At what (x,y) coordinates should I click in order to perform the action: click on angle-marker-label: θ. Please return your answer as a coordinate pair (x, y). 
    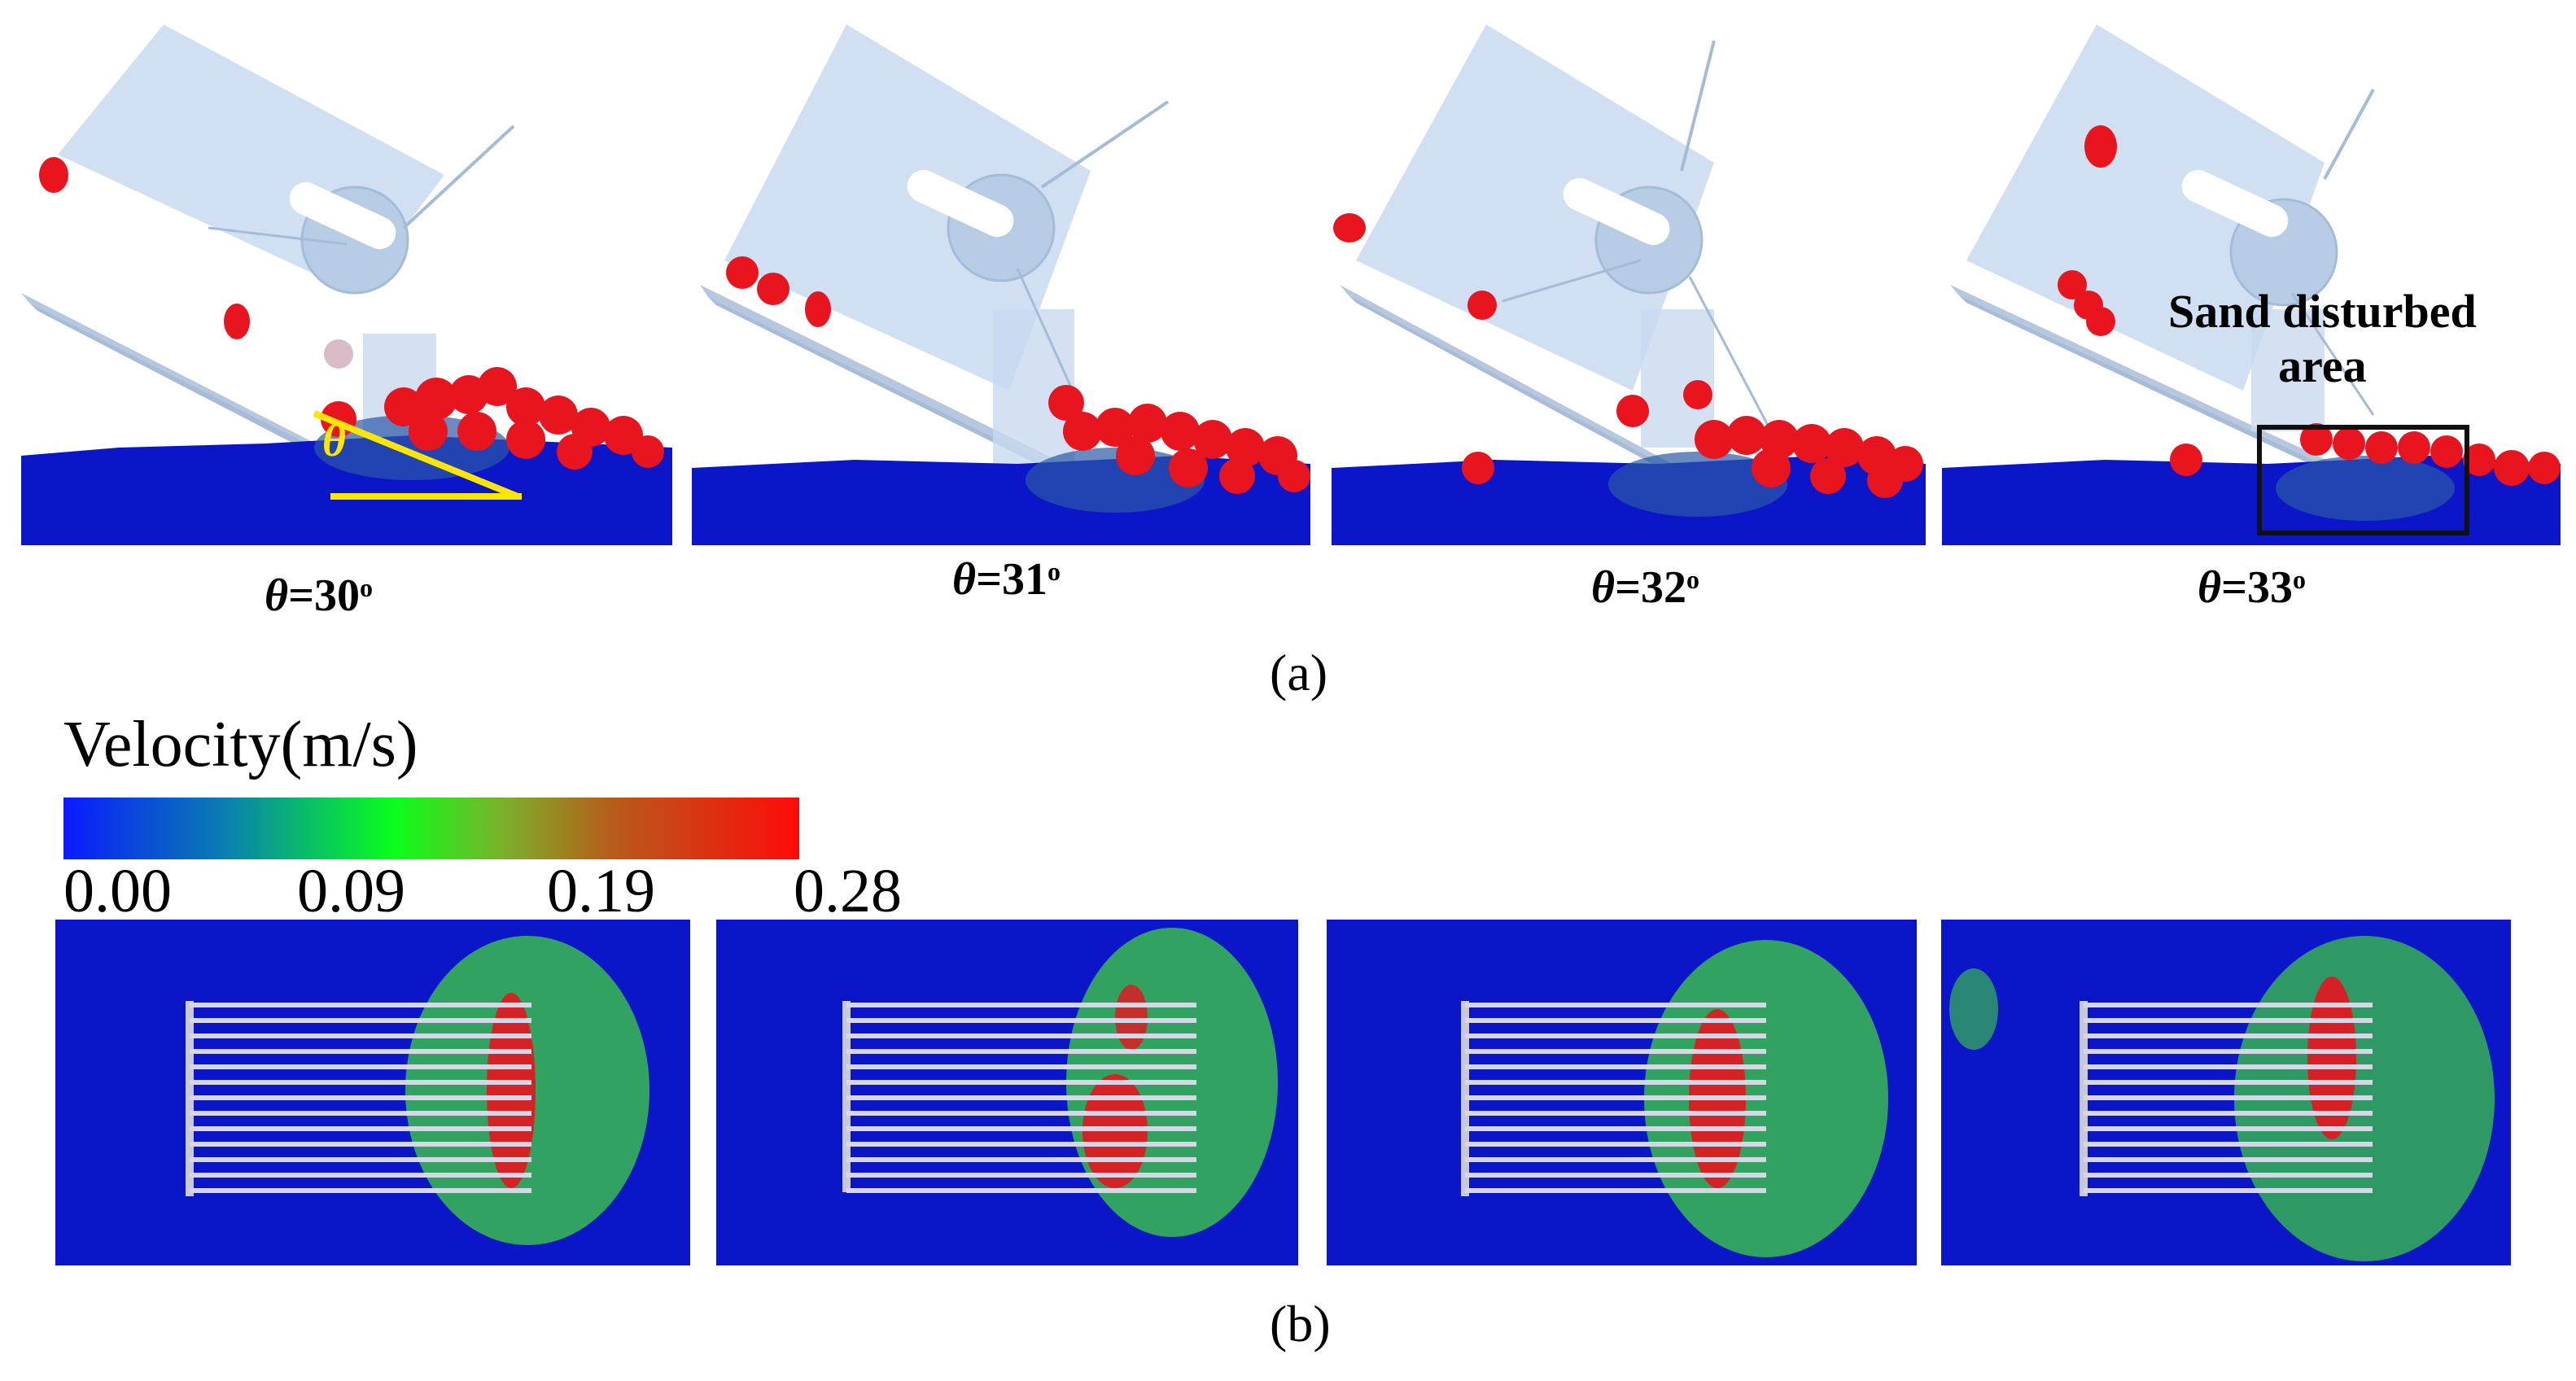
    Looking at the image, I should click on (334, 441).